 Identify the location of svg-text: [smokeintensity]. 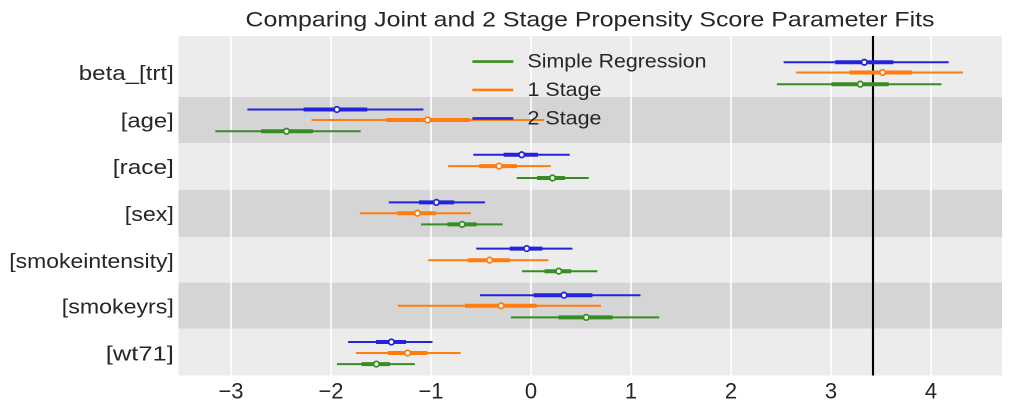
(91, 261).